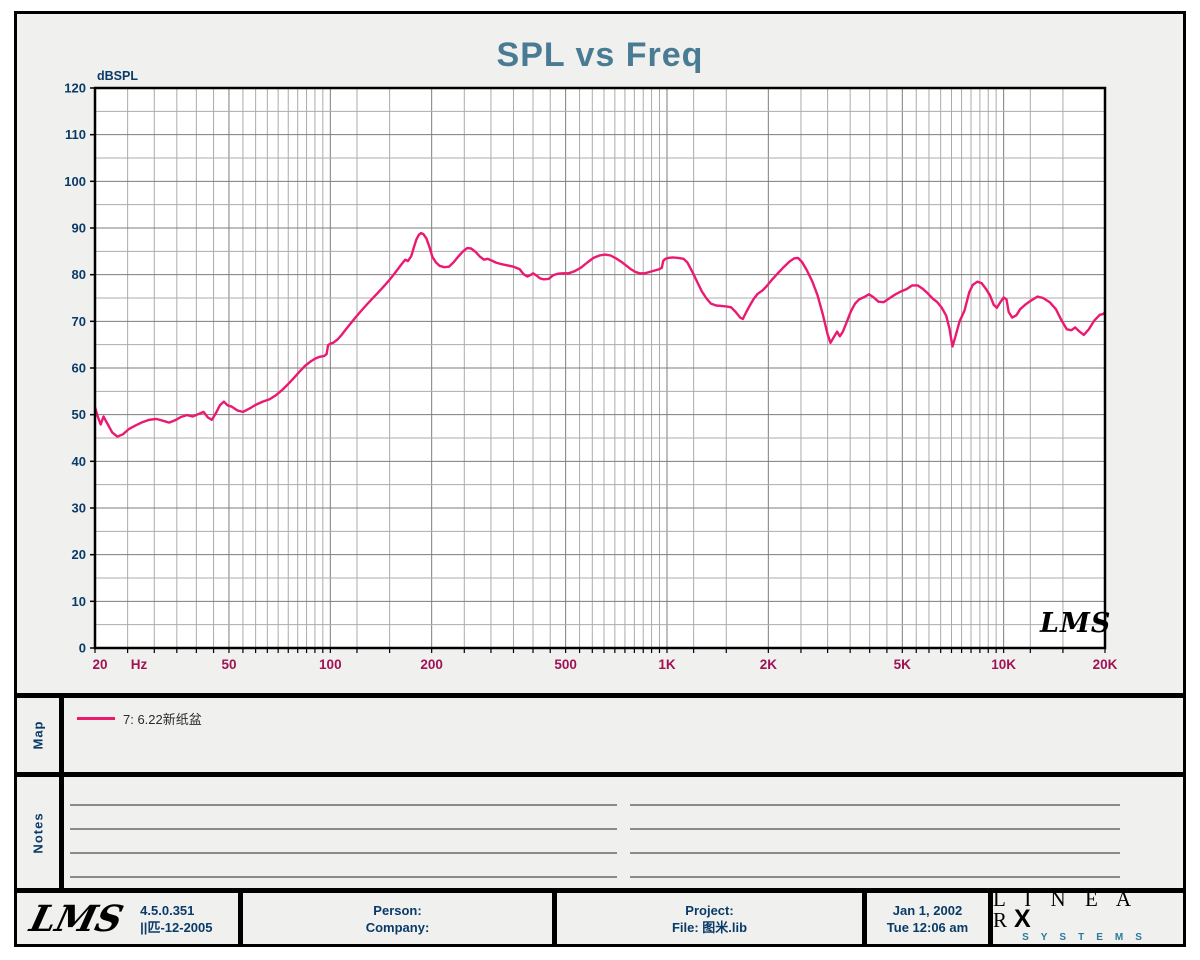  What do you see at coordinates (397, 910) in the screenshot?
I see `person-label: Person:` at bounding box center [397, 910].